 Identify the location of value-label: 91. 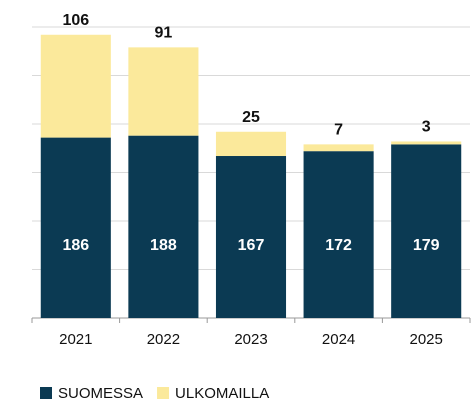
(164, 33).